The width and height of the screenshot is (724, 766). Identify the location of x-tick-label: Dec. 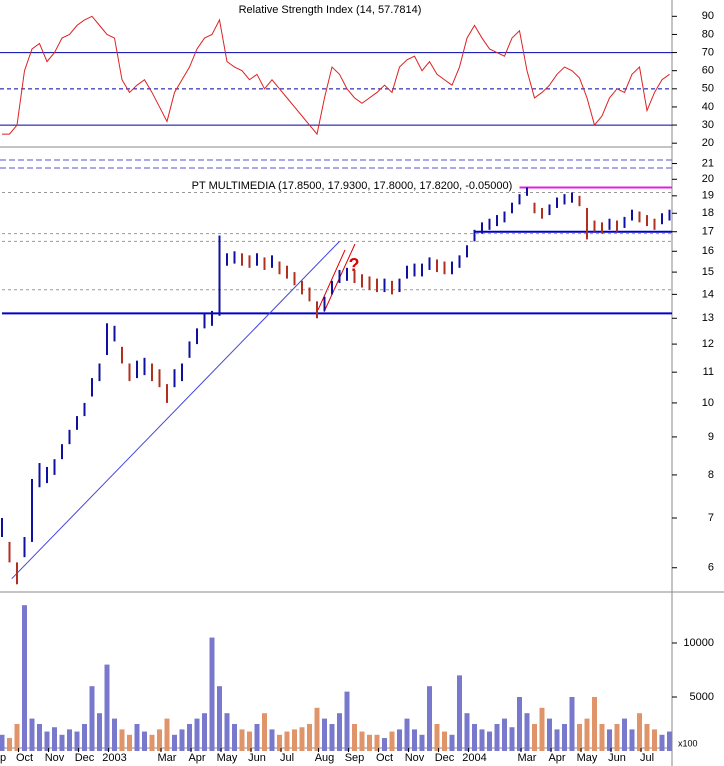
(85, 758).